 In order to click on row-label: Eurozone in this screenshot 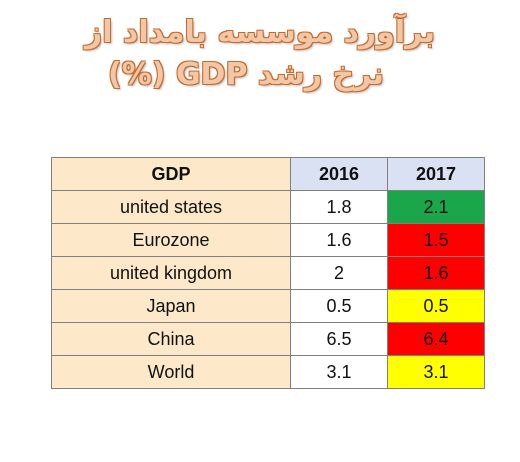, I will do `click(171, 240)`.